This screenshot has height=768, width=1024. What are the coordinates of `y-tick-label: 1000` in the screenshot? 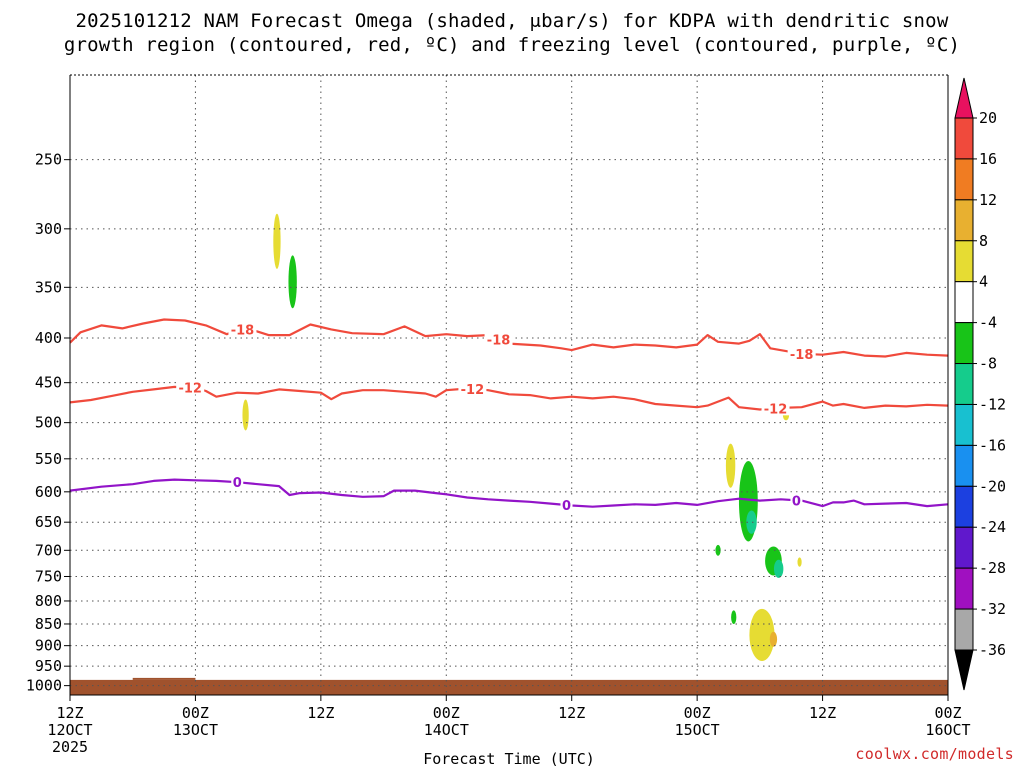 It's located at (44, 686).